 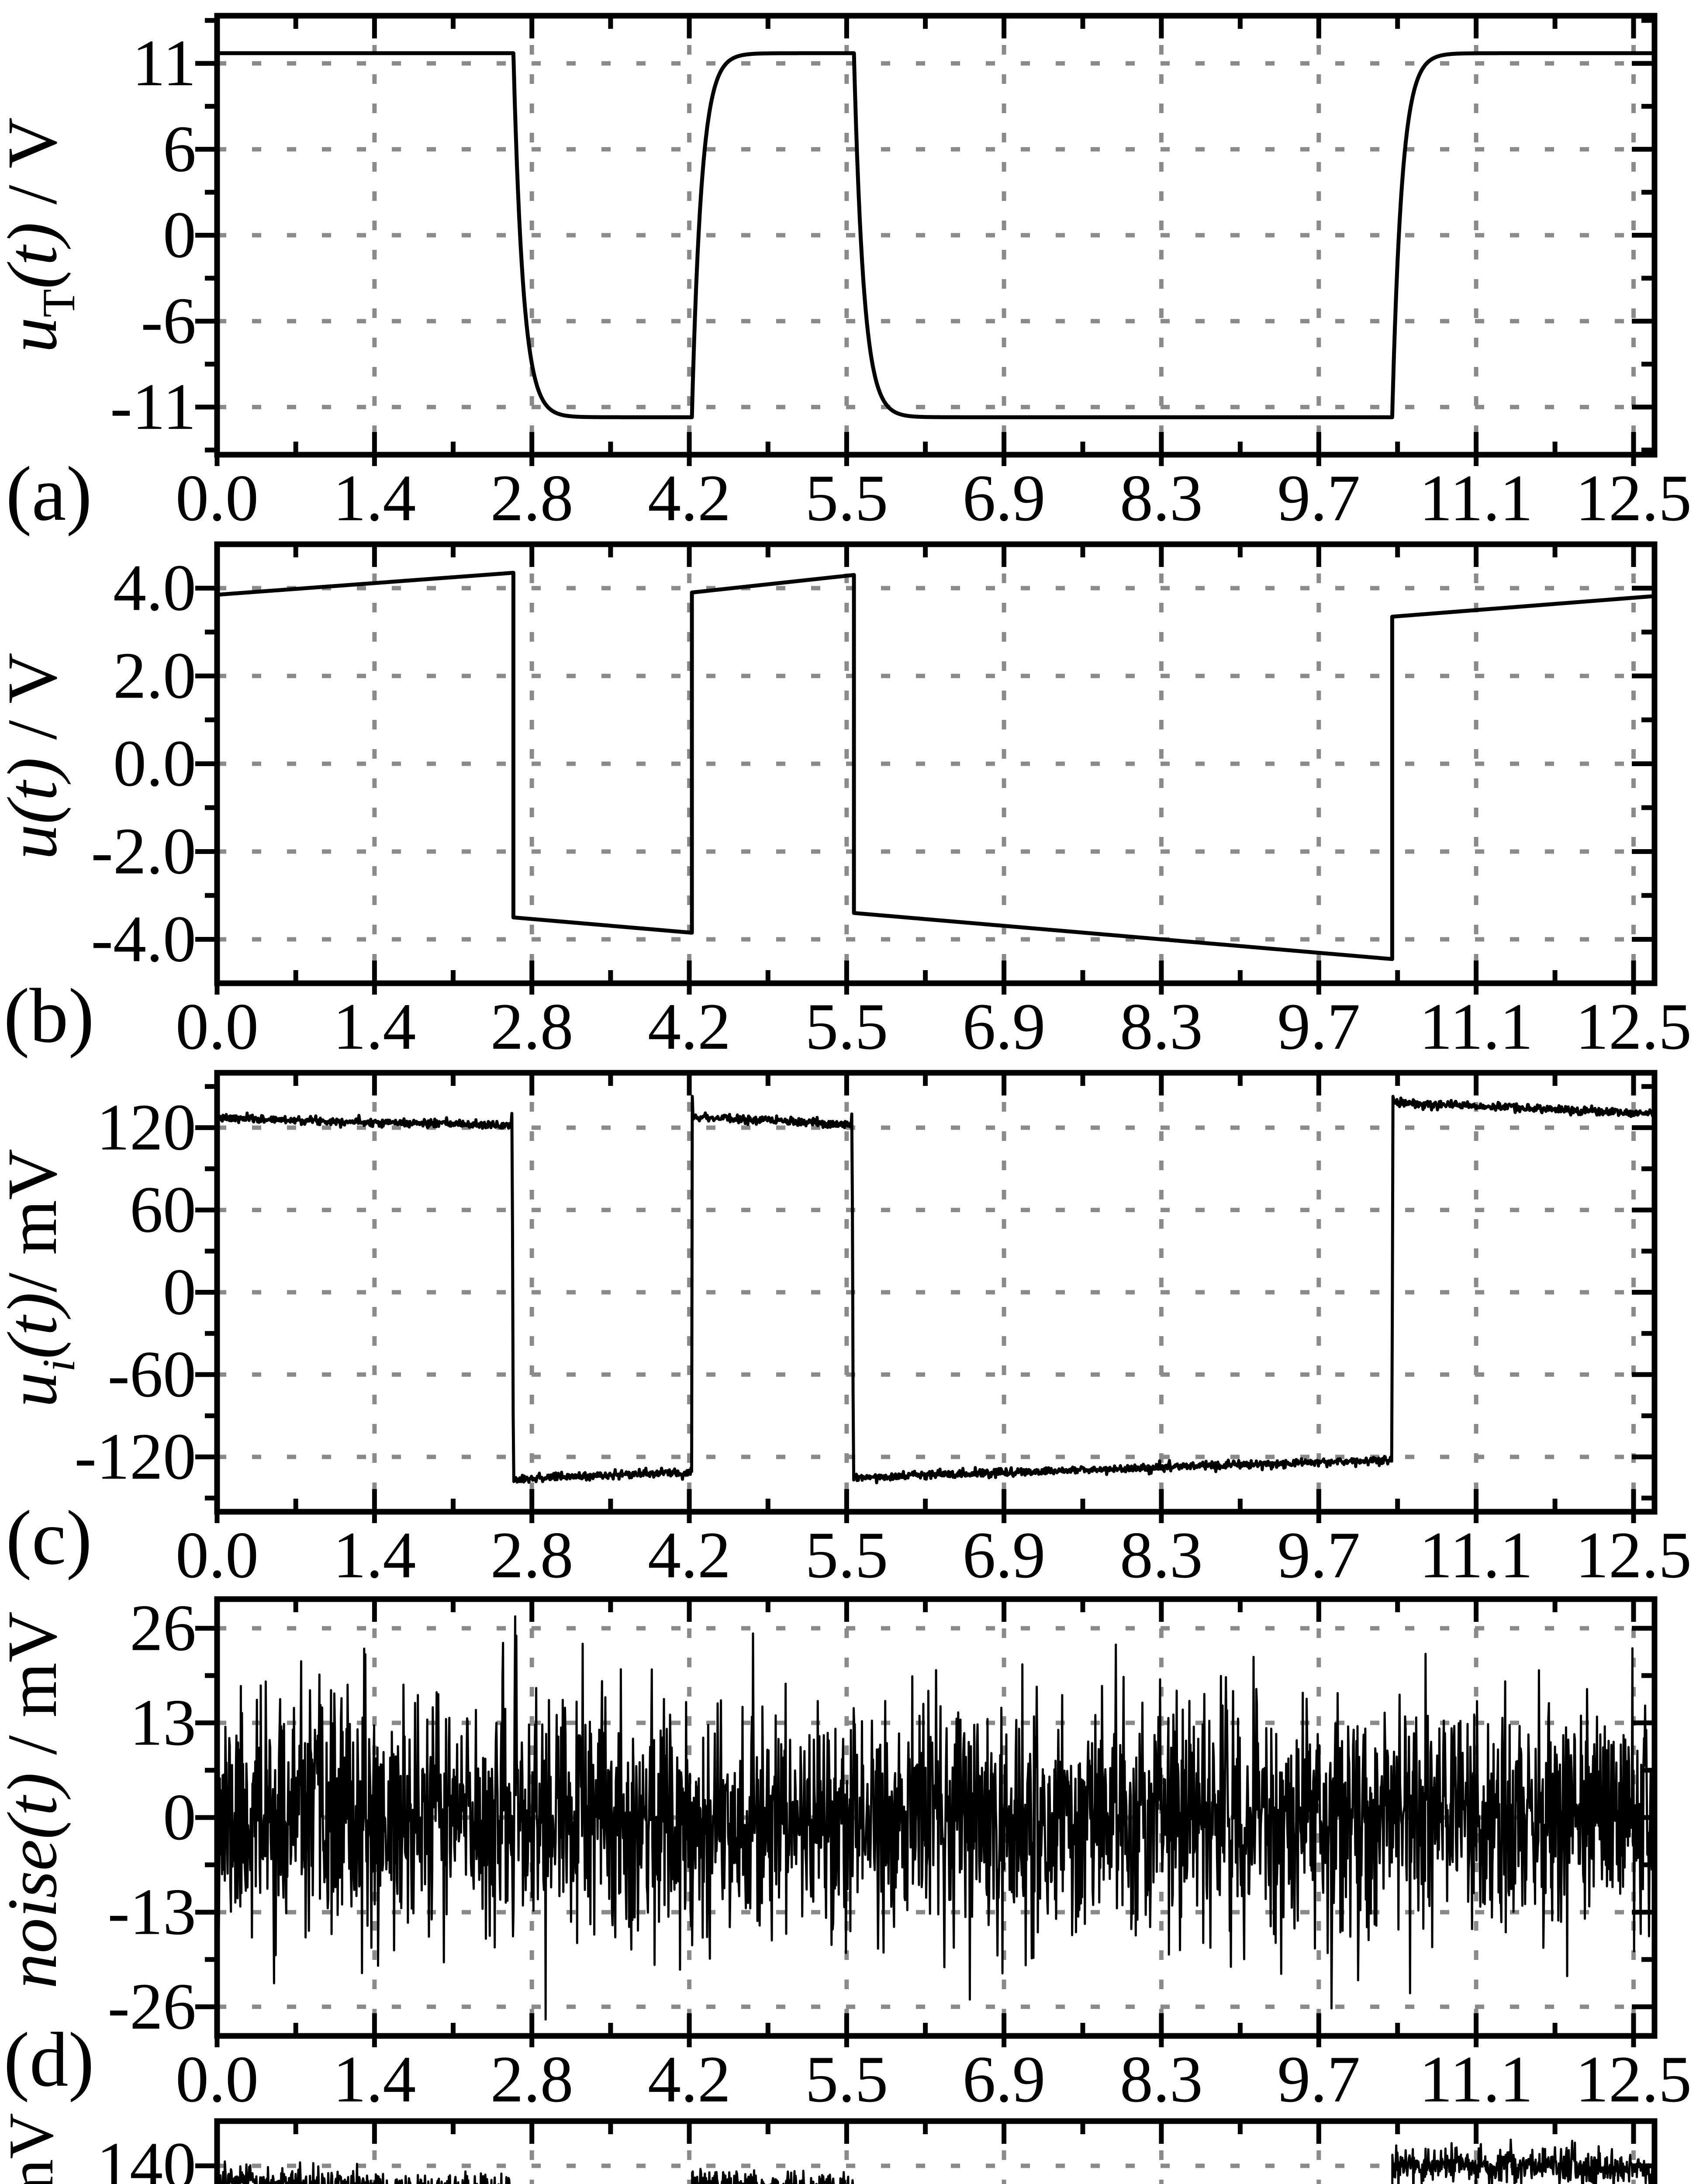 I want to click on panel-b-y-tick-label: 2.0, so click(x=154, y=675).